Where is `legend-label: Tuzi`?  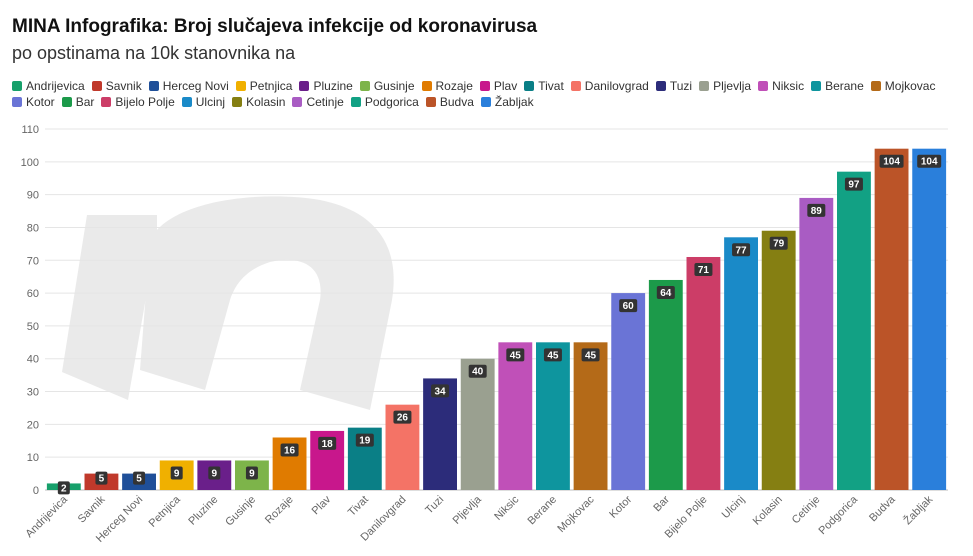
legend-label: Tuzi is located at coordinates (681, 86).